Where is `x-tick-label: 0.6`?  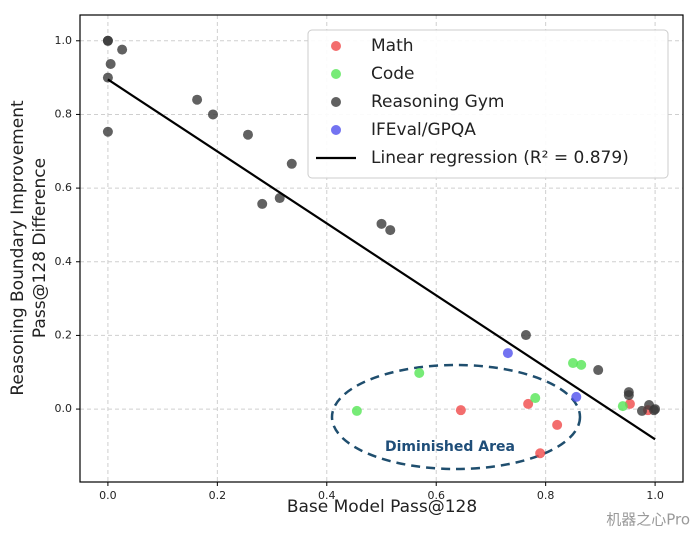 x-tick-label: 0.6 is located at coordinates (436, 495).